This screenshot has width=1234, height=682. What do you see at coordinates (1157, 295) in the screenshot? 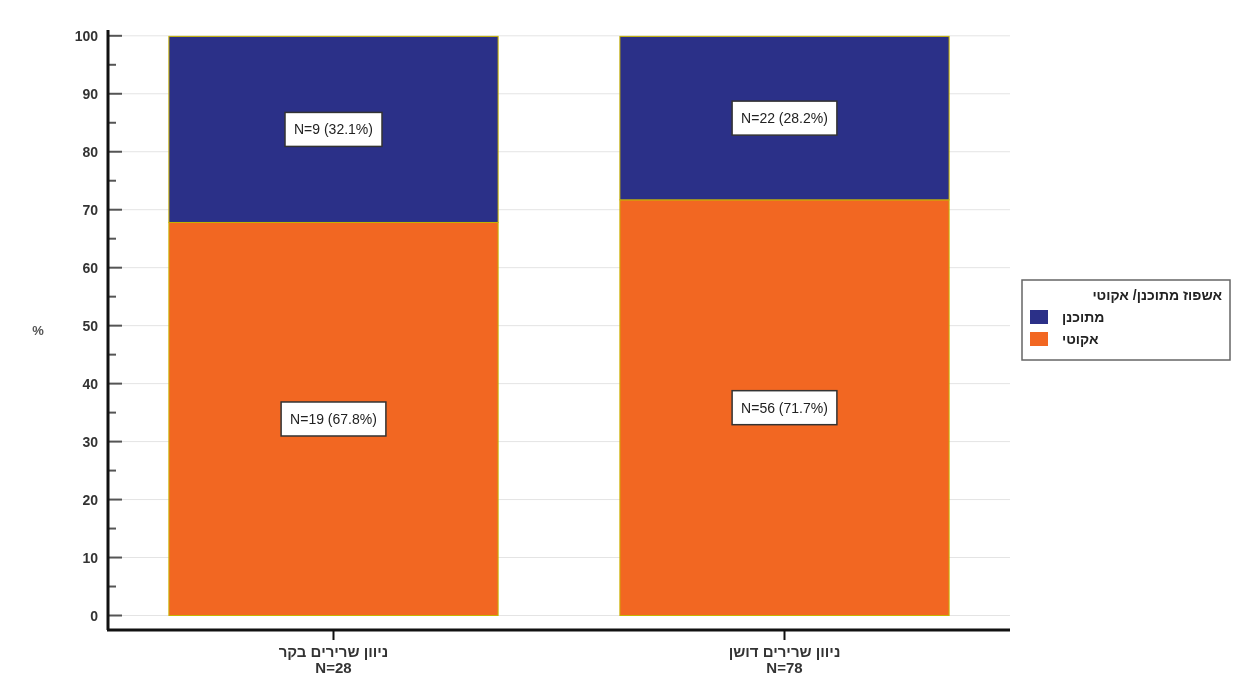
I see `legend-title: אשפוז מתוכנן/ אקוטי` at bounding box center [1157, 295].